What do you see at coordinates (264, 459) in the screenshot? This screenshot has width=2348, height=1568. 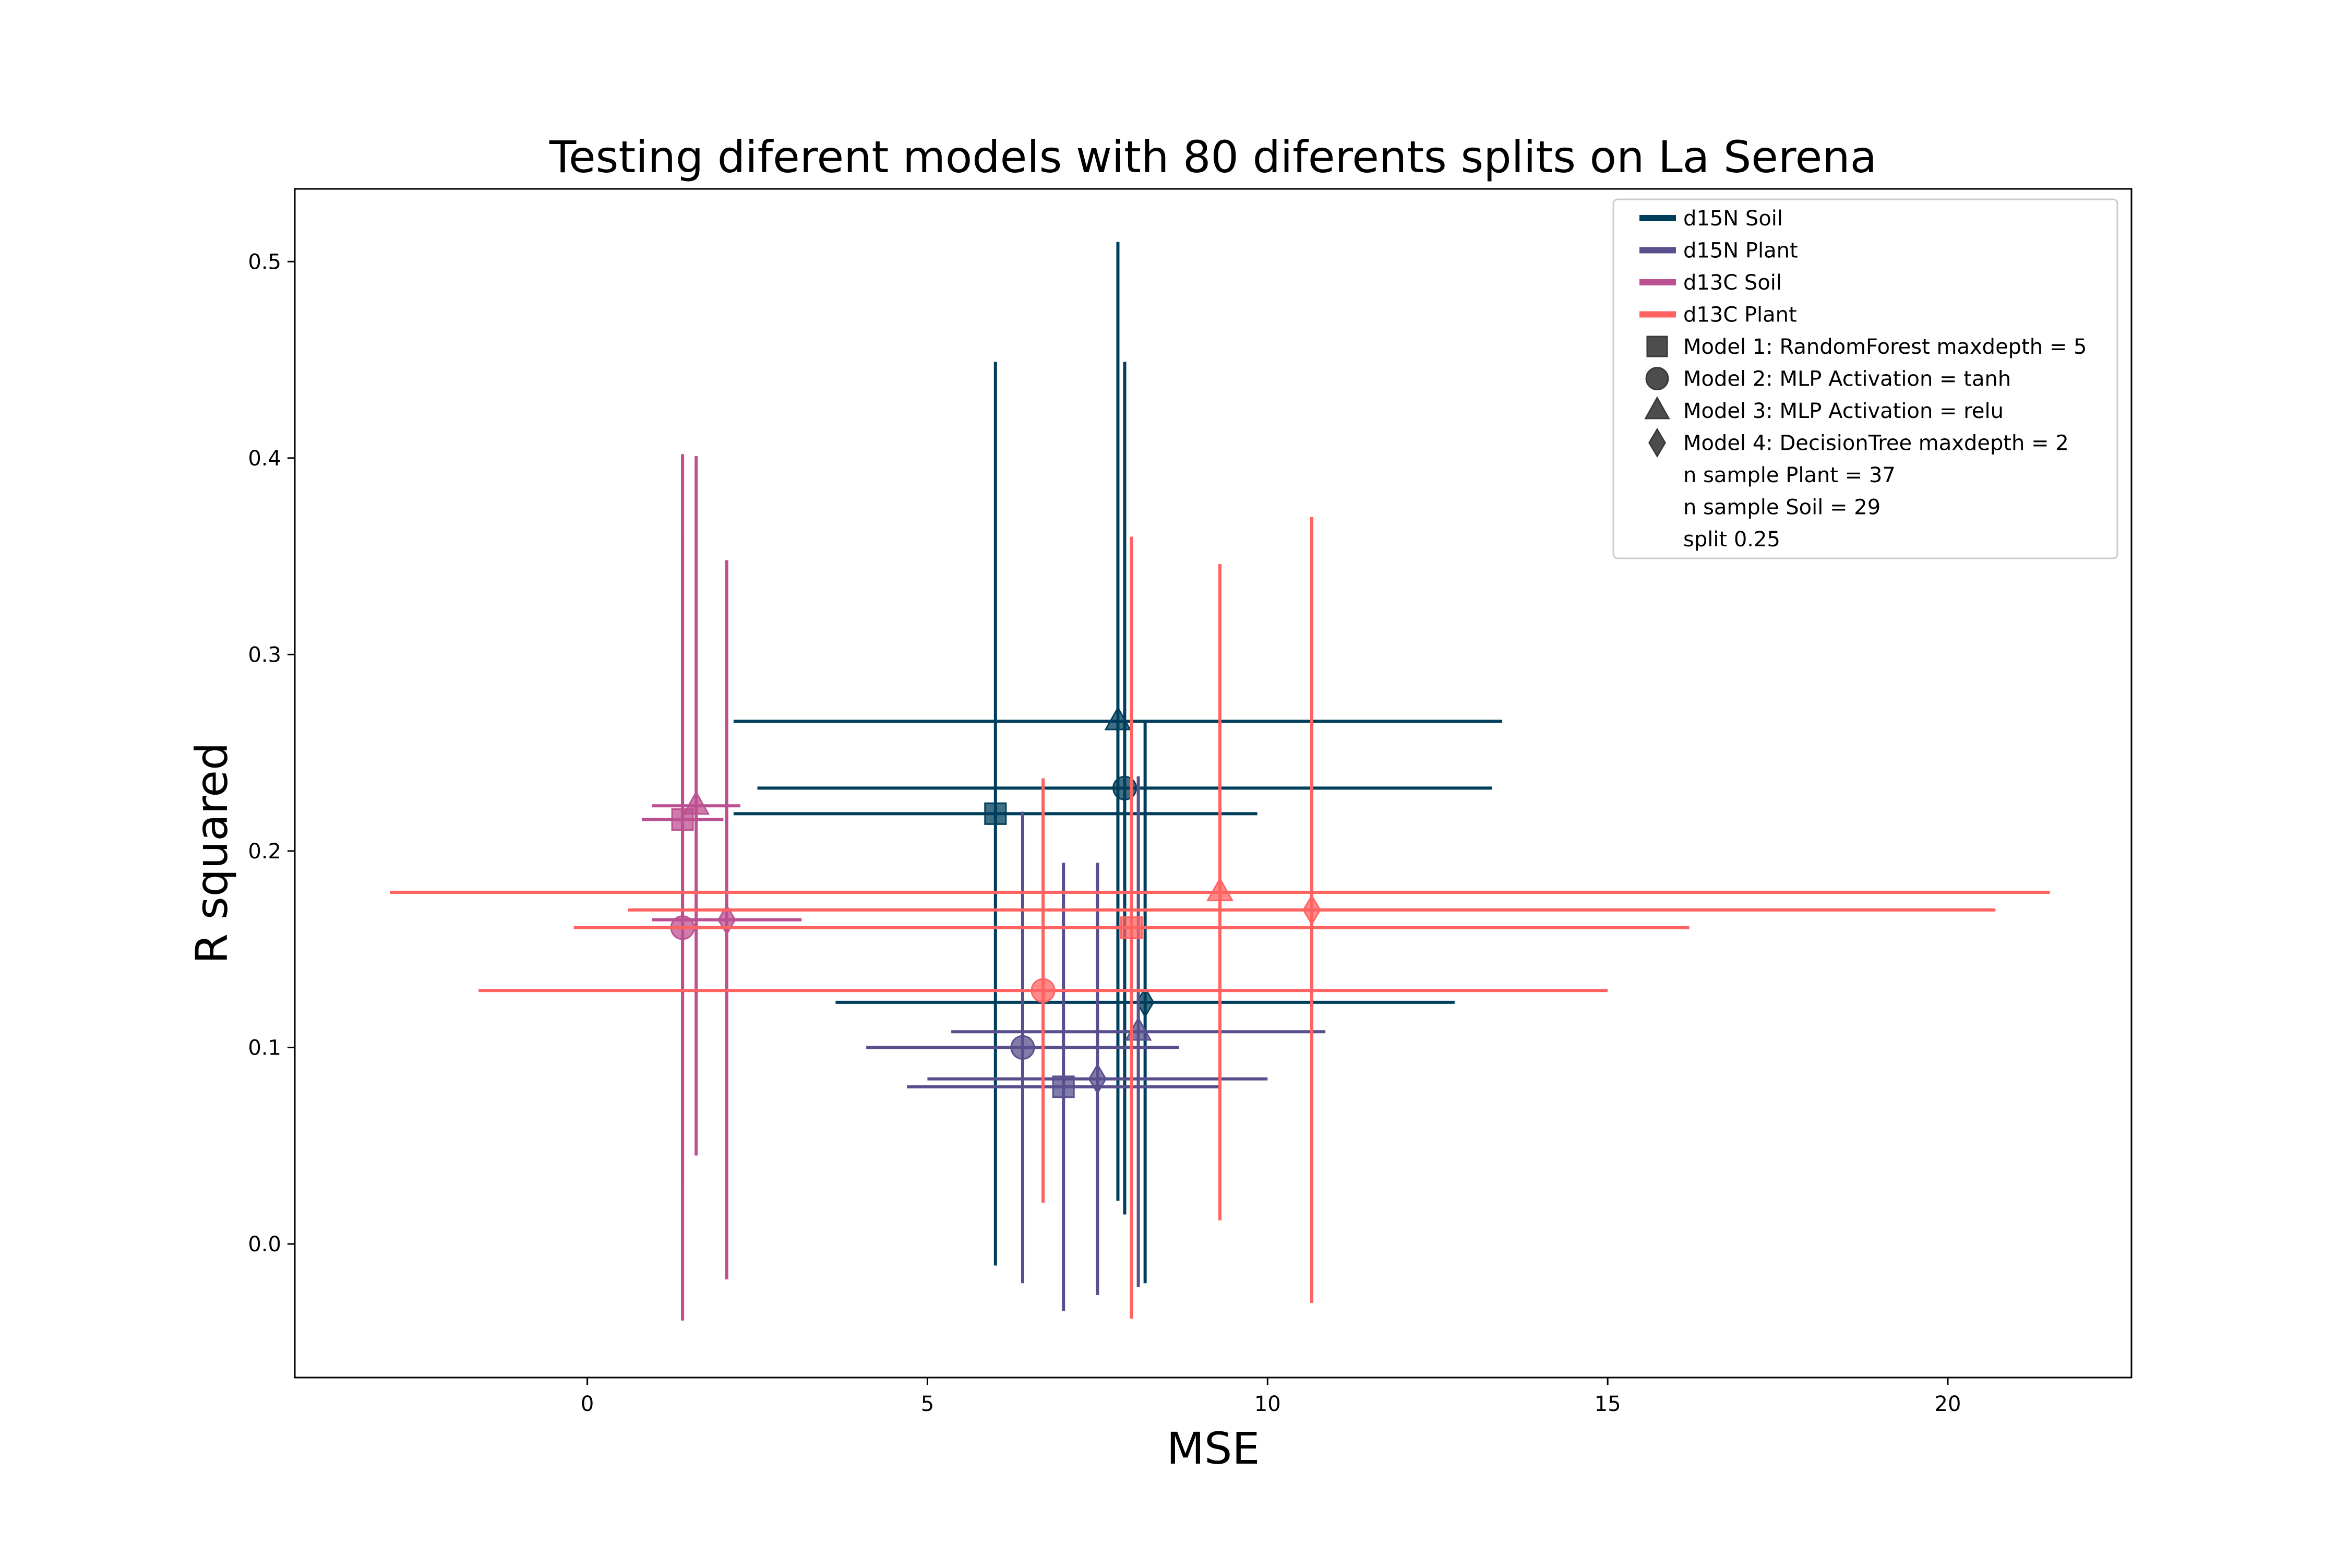 I see `y-tick-label: 0.4` at bounding box center [264, 459].